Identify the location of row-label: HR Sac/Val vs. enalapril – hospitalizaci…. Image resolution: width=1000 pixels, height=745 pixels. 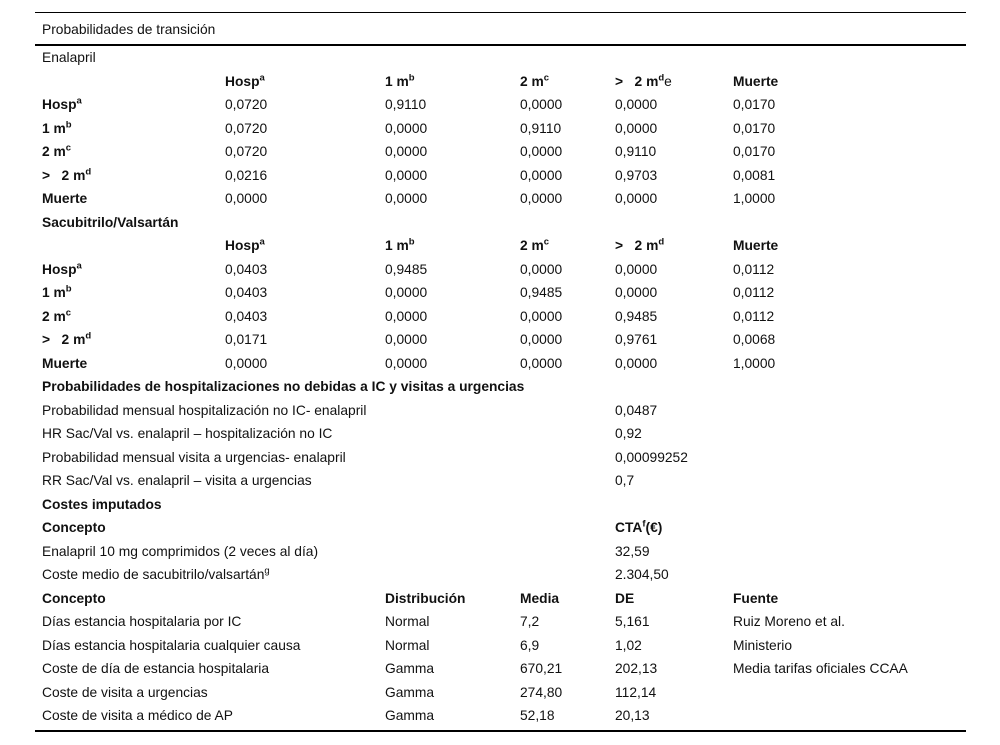
(187, 433).